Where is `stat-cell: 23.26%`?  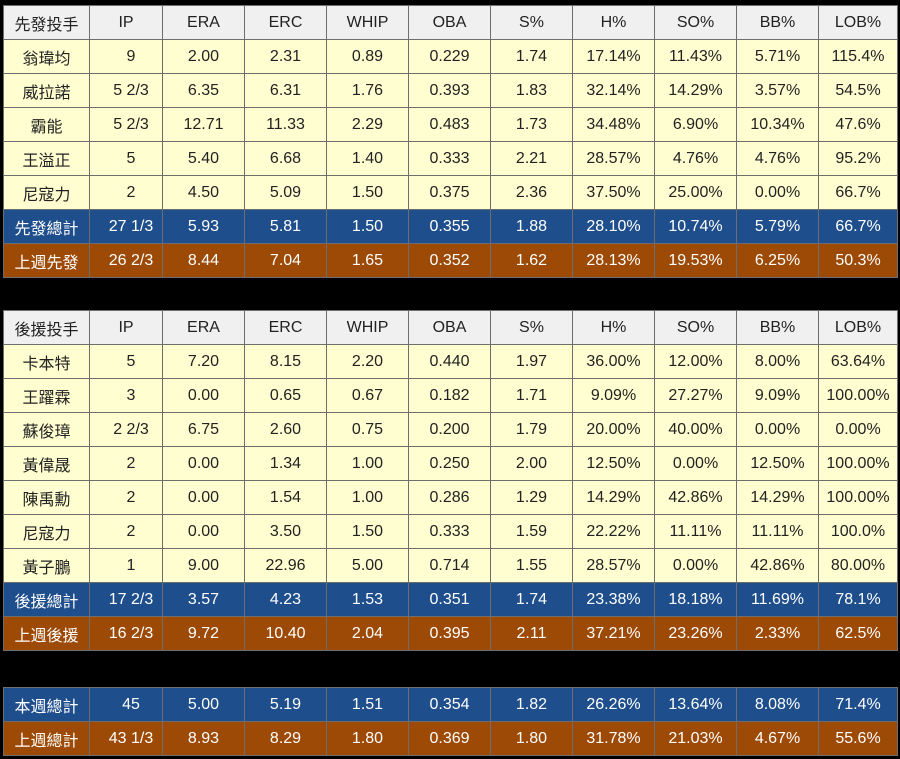
stat-cell: 23.26% is located at coordinates (695, 633).